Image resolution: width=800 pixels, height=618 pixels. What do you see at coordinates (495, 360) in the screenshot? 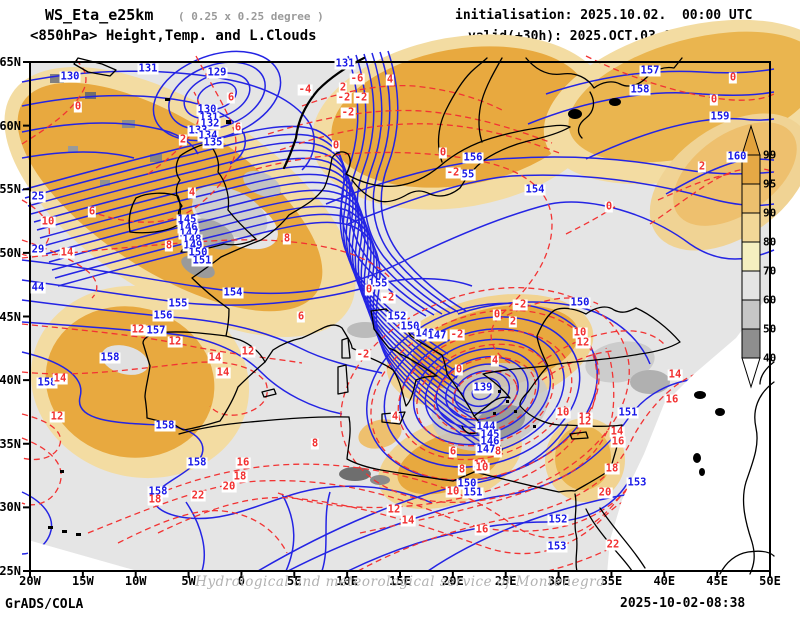
I see `temp-contour-label: 4` at bounding box center [495, 360].